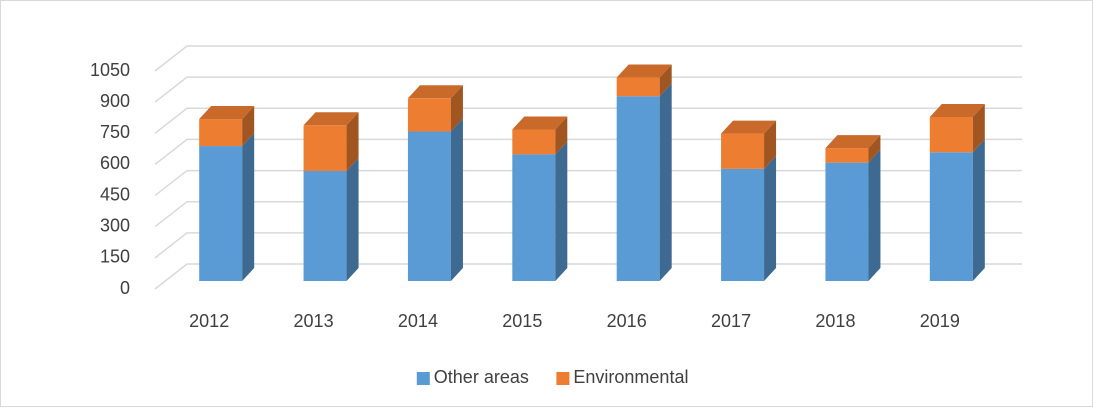 This screenshot has width=1093, height=412. I want to click on y-tick-label: 750, so click(115, 132).